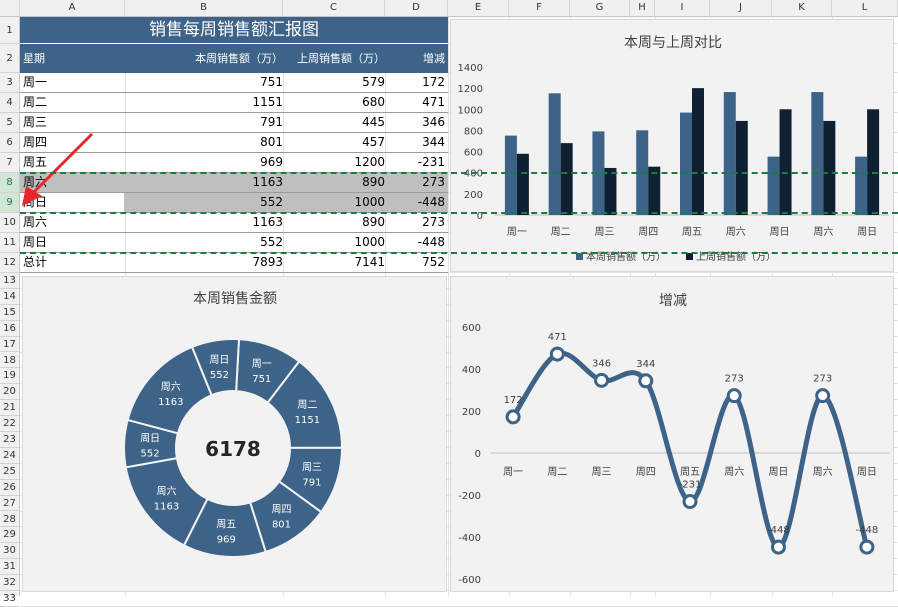 This screenshot has width=898, height=607. What do you see at coordinates (433, 142) in the screenshot?
I see `table-cell: 344` at bounding box center [433, 142].